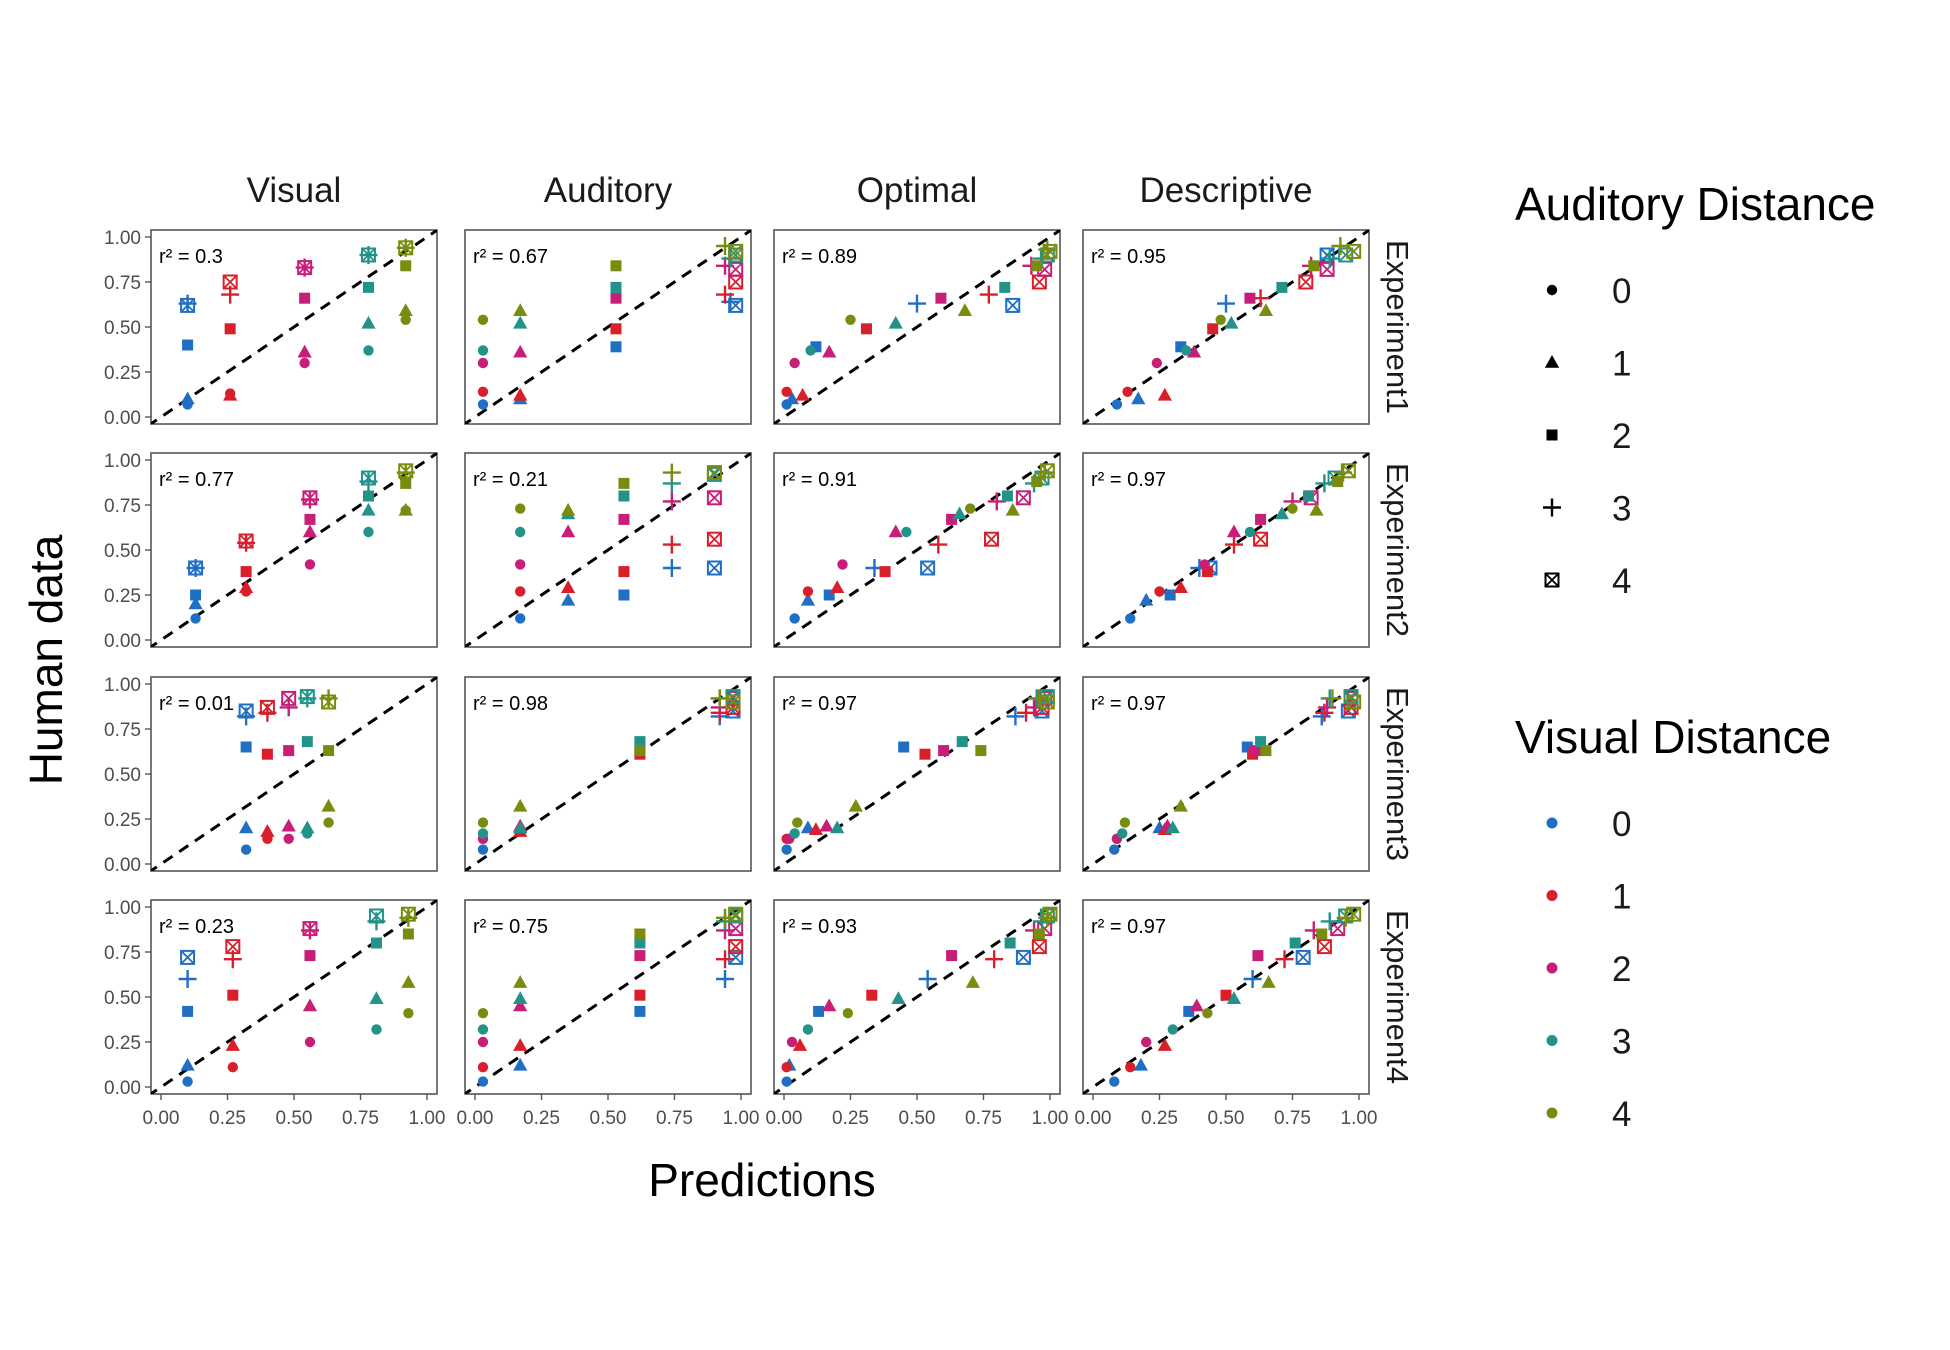 The height and width of the screenshot is (1350, 1950). What do you see at coordinates (122, 328) in the screenshot?
I see `y-tick-label: 0.50` at bounding box center [122, 328].